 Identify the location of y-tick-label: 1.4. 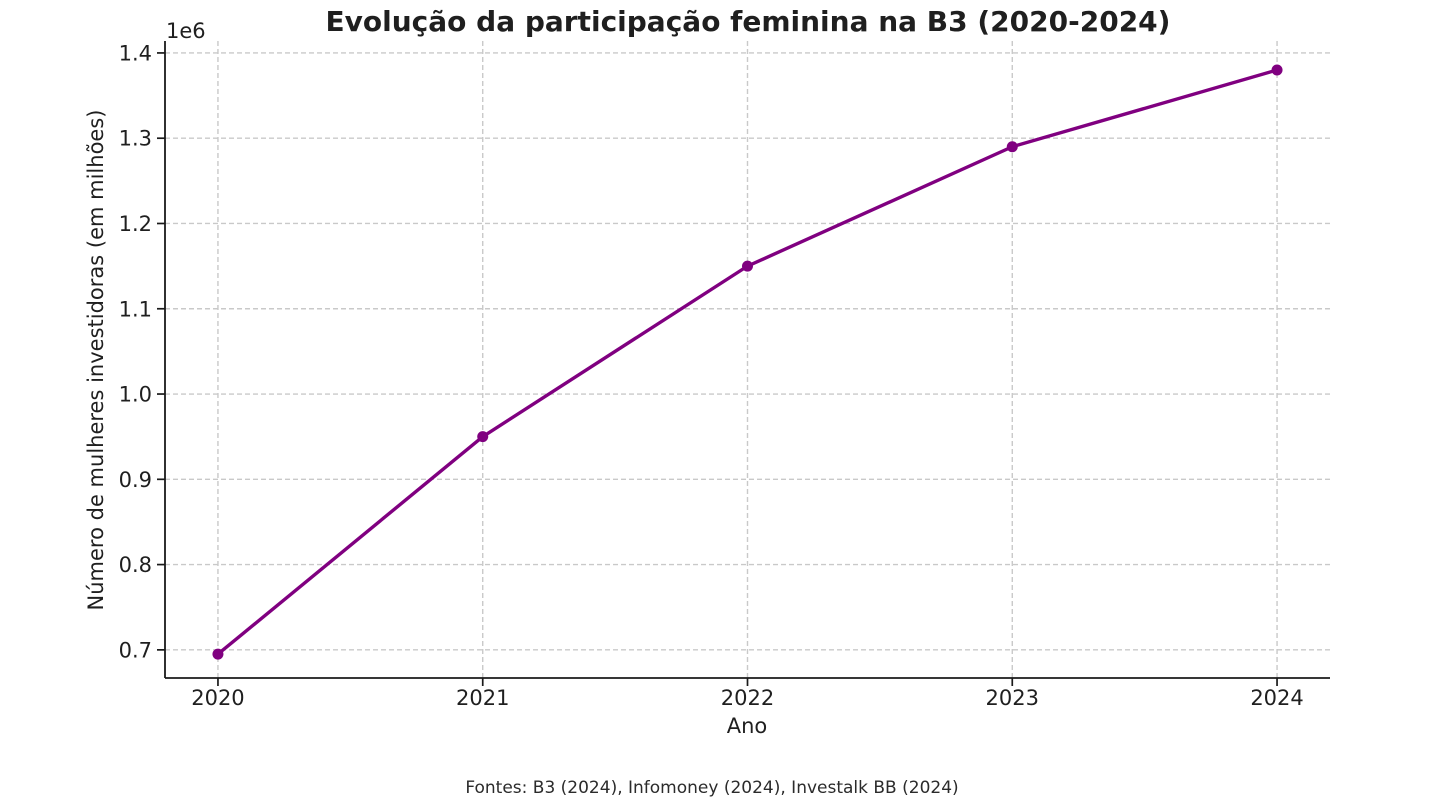
(135, 53).